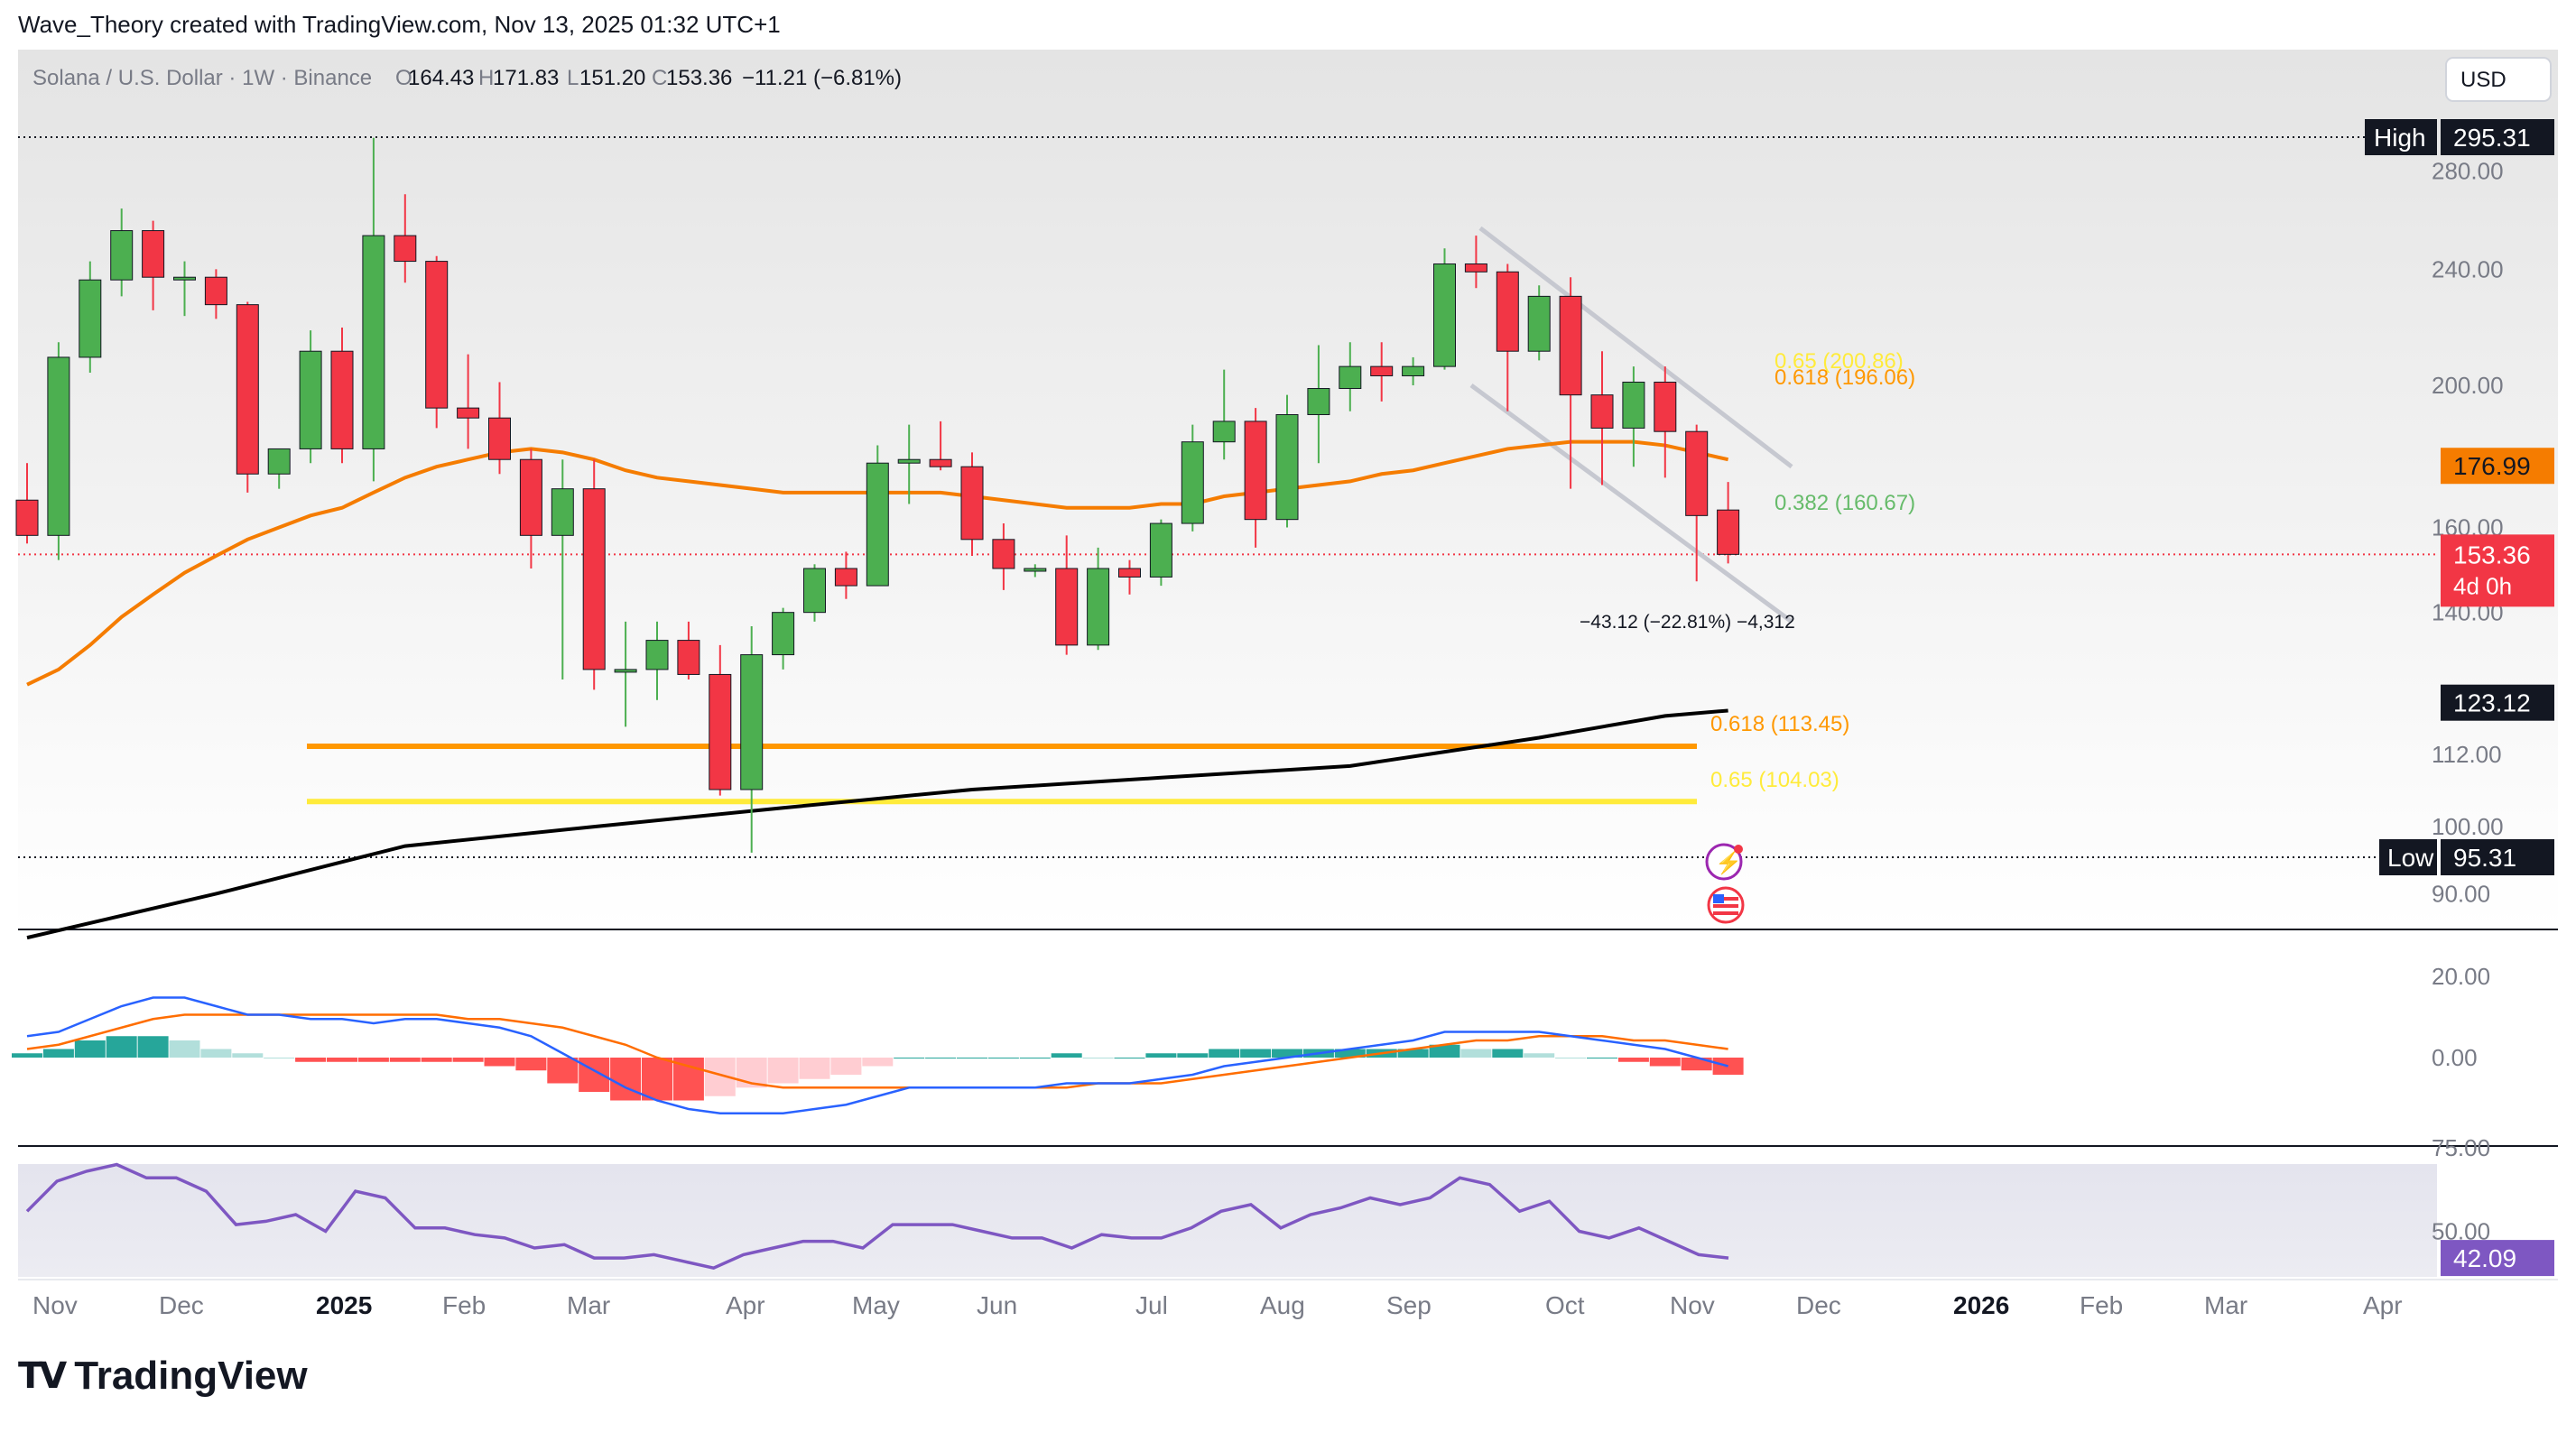 Image resolution: width=2576 pixels, height=1442 pixels. Describe the element at coordinates (877, 1051) in the screenshot. I see `macd-signal-line` at that location.